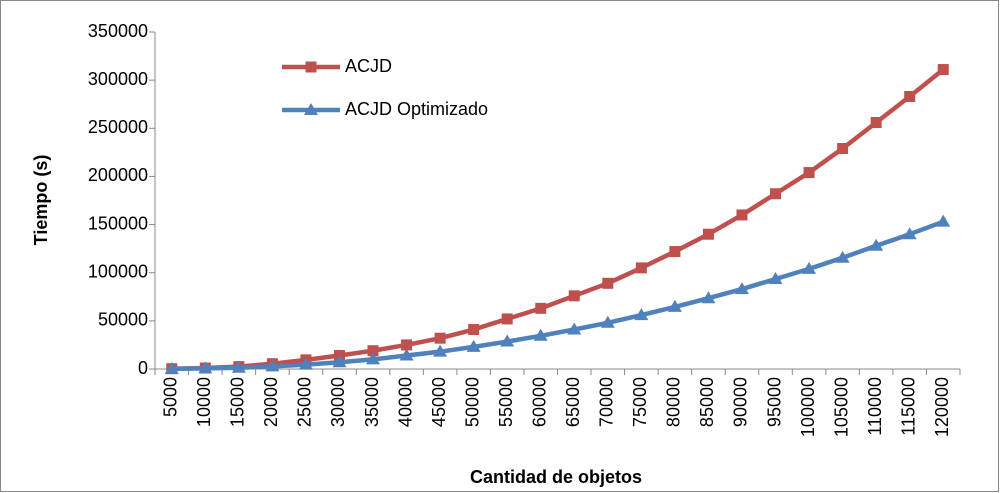 This screenshot has height=493, width=1000. What do you see at coordinates (118, 271) in the screenshot?
I see `y-tick-label: 100000` at bounding box center [118, 271].